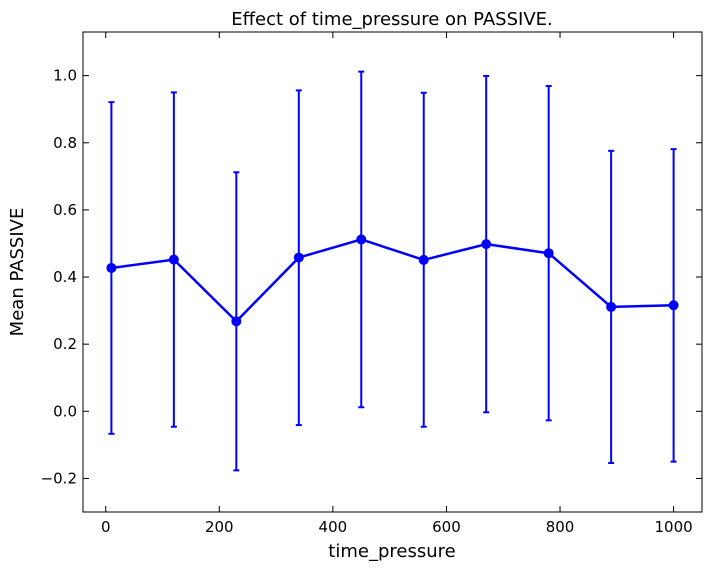 The height and width of the screenshot is (572, 711). I want to click on series-line, so click(392, 280).